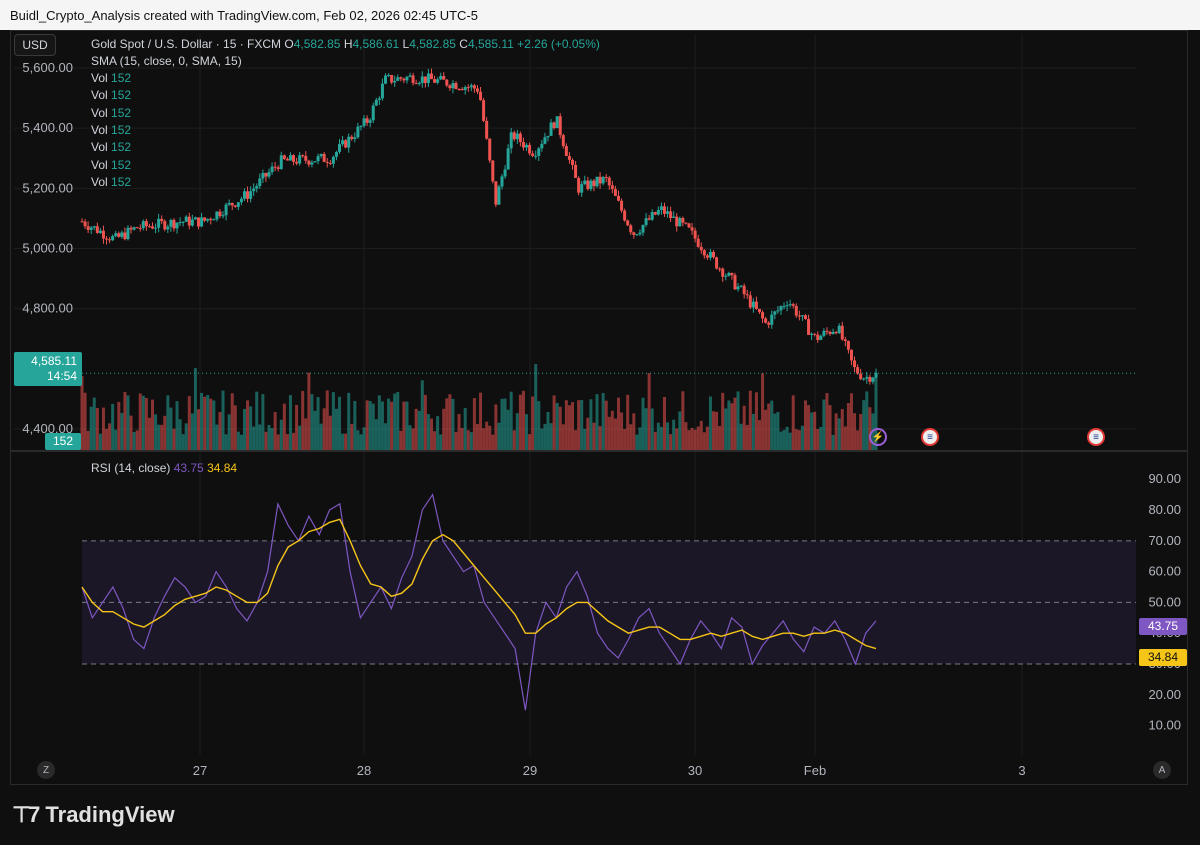 The width and height of the screenshot is (1200, 845). Describe the element at coordinates (364, 770) in the screenshot. I see `time-axis-label: 28` at that location.